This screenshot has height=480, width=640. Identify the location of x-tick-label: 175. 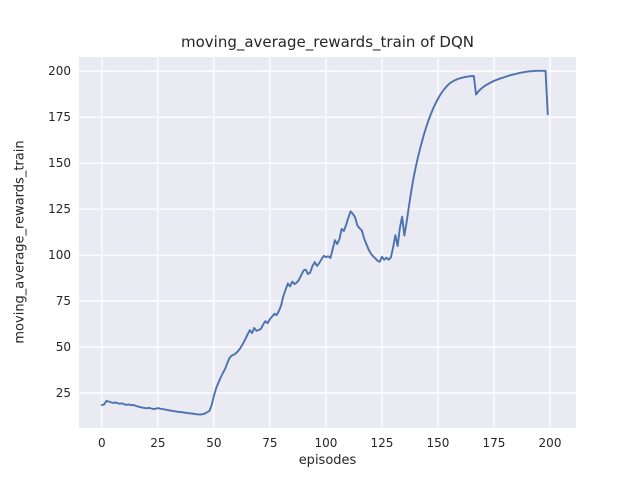
(494, 443).